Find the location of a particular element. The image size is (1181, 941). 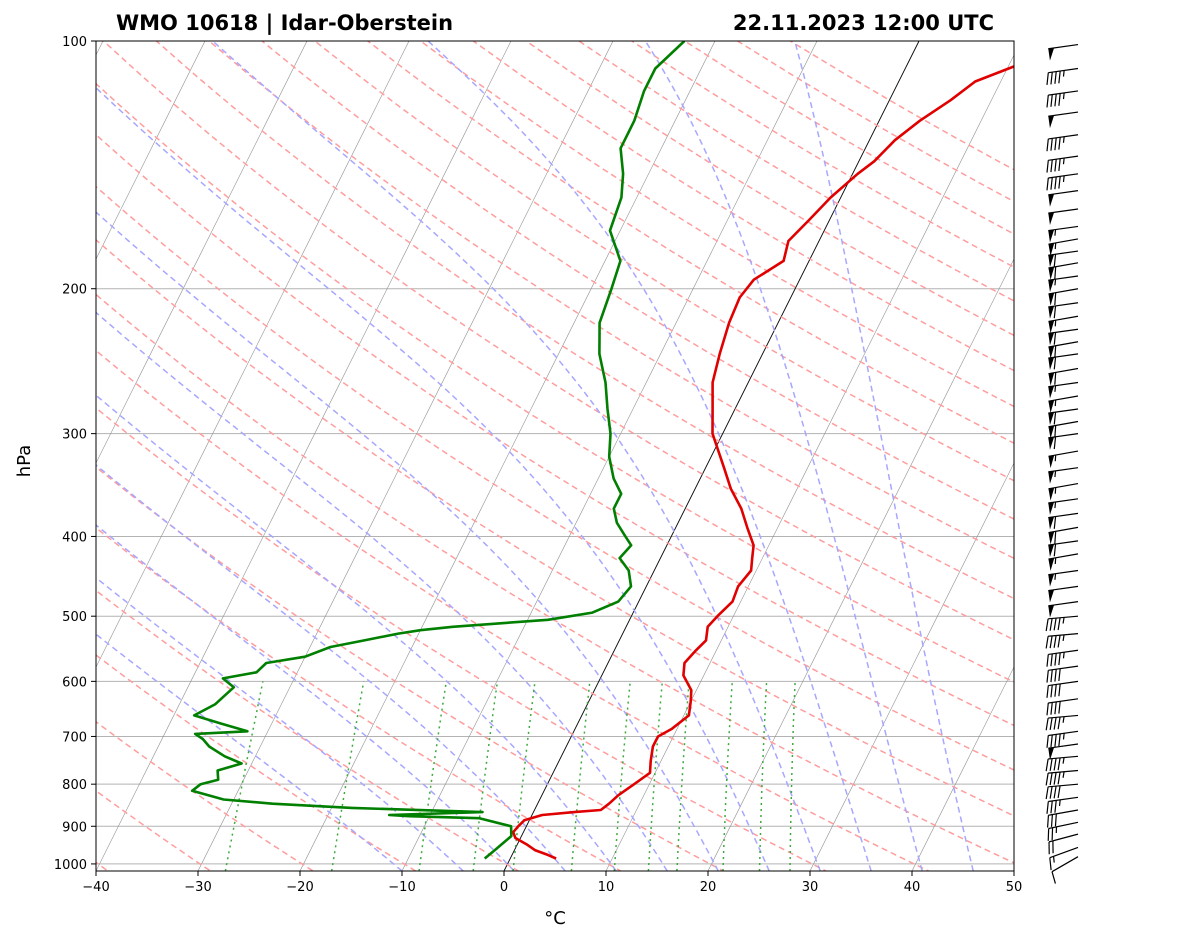

chart-title-datetime: 22.11.2023 12:00 UTC is located at coordinates (863, 23).